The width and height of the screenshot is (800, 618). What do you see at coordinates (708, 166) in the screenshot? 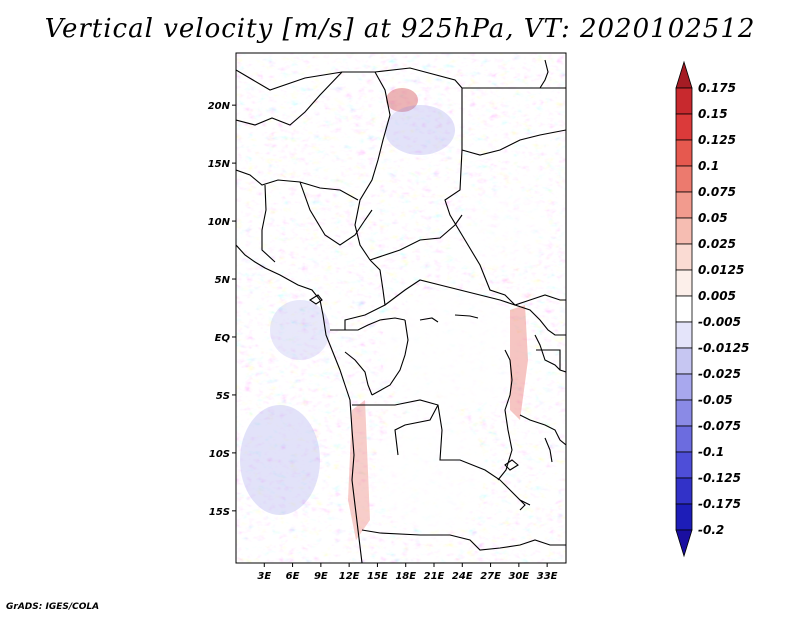
I see `colorbar-label: 0.1` at bounding box center [708, 166].